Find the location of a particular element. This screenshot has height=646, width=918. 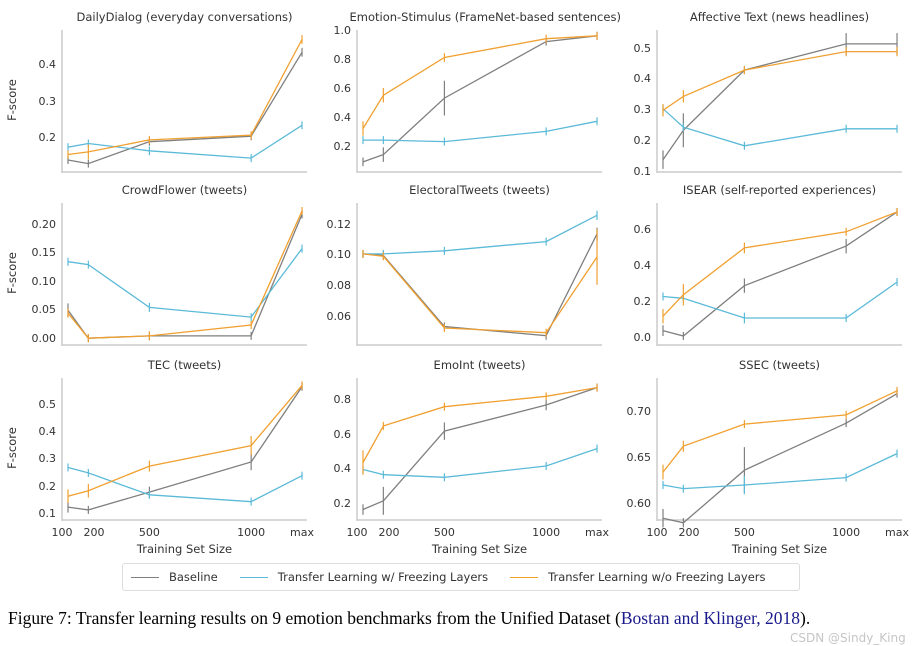

y-tick-label: 0.60 is located at coordinates (639, 504).